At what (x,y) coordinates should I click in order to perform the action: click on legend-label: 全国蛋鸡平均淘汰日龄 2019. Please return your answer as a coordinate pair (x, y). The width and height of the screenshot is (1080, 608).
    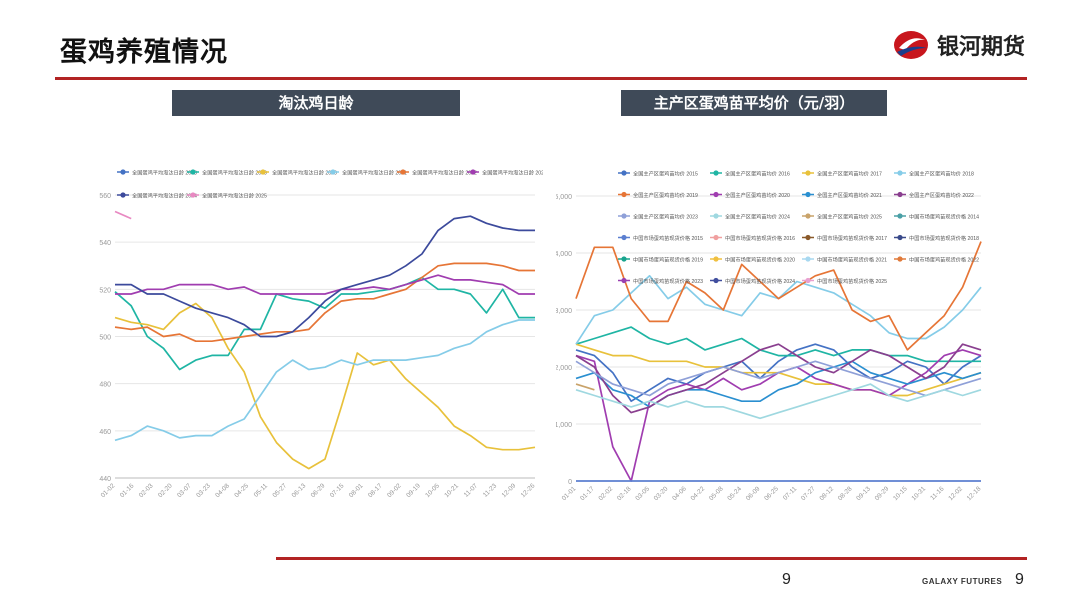
    Looking at the image, I should click on (234, 173).